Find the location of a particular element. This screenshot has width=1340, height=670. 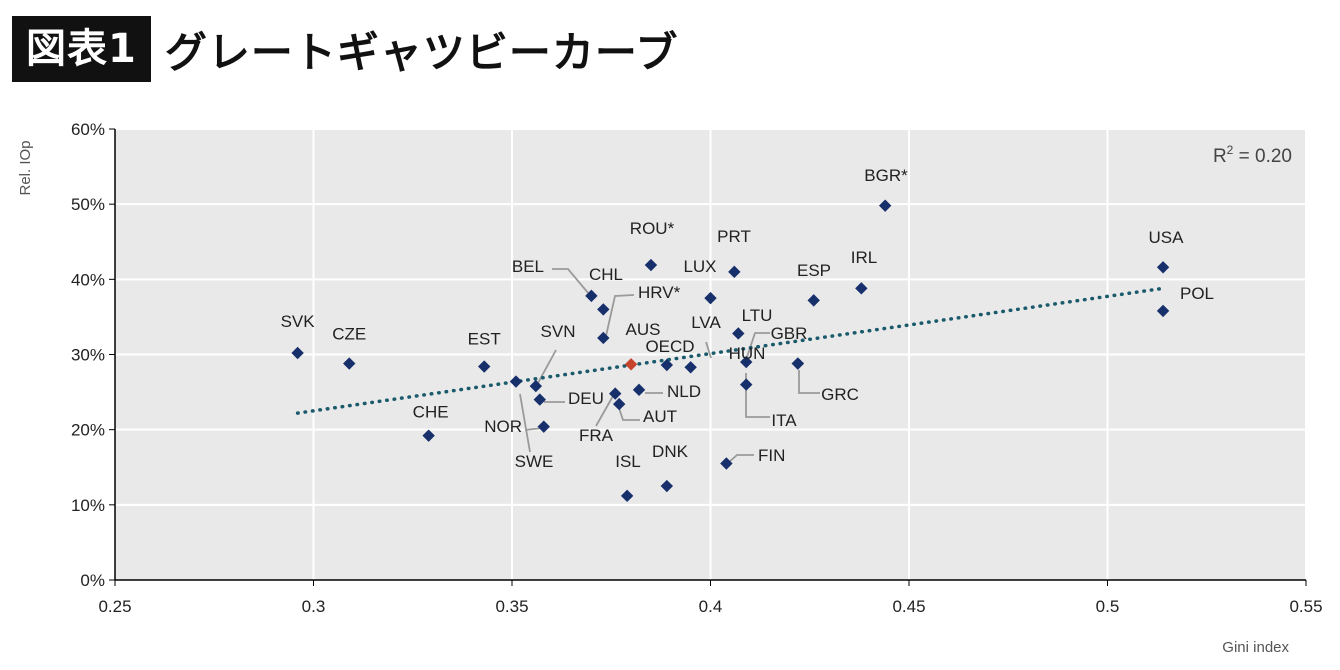

y-tick-label: 30% is located at coordinates (88, 355).